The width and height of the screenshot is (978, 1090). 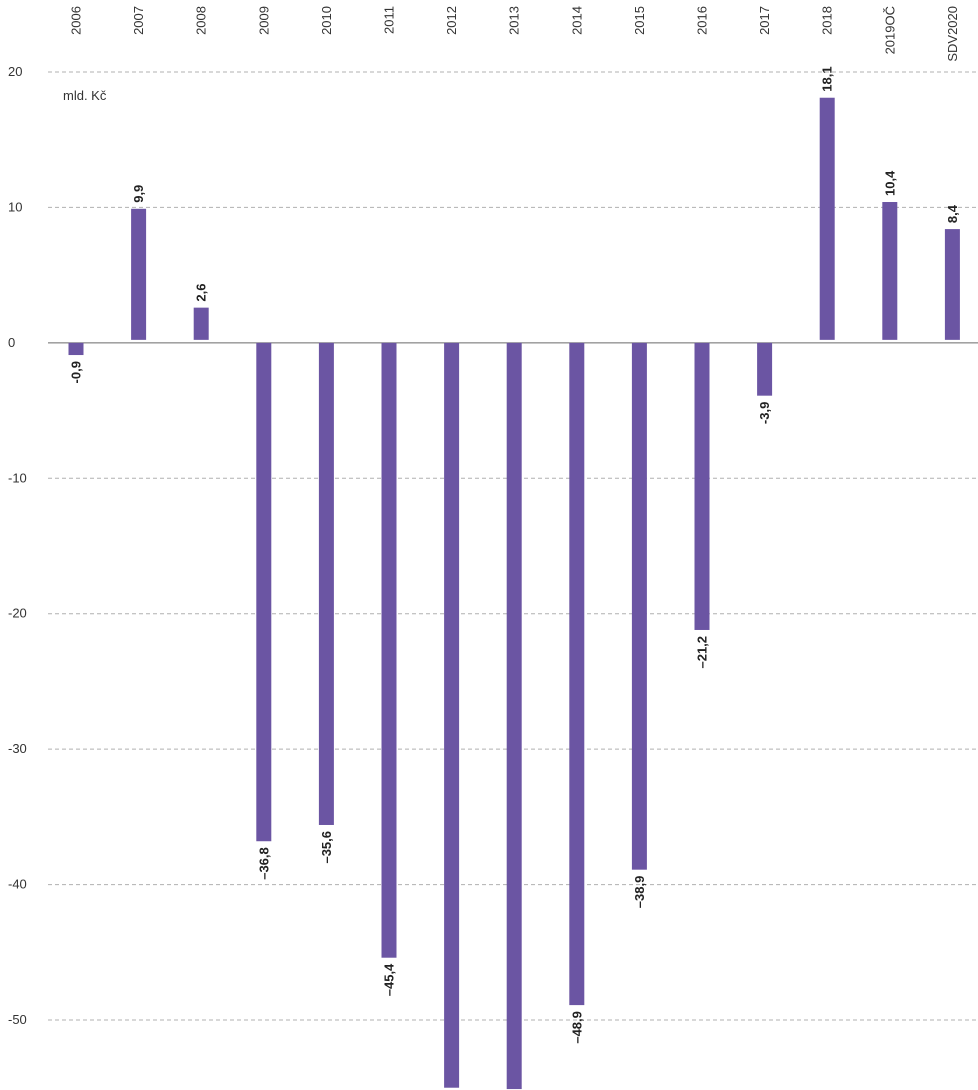 What do you see at coordinates (11, 342) in the screenshot?
I see `y-tick-label: 0` at bounding box center [11, 342].